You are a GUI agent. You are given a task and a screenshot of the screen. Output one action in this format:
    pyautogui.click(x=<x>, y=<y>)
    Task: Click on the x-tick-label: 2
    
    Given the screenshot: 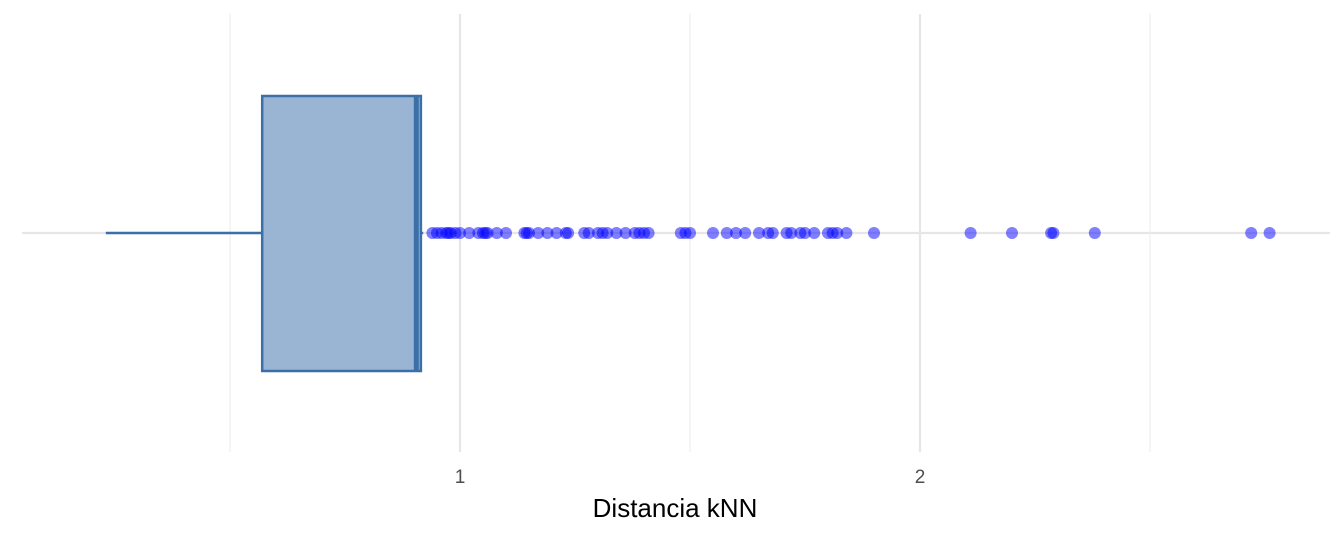 What is the action you would take?
    pyautogui.click(x=920, y=477)
    